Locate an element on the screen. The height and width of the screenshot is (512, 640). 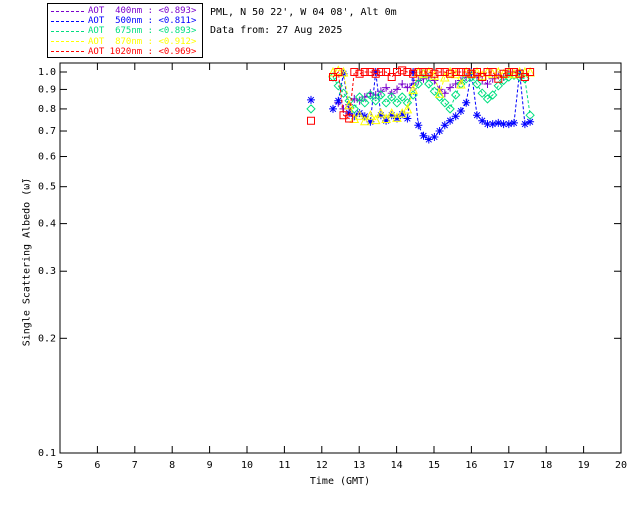
legend-item-400nm: AOT 400nm : <0.893> is located at coordinates (126, 11).